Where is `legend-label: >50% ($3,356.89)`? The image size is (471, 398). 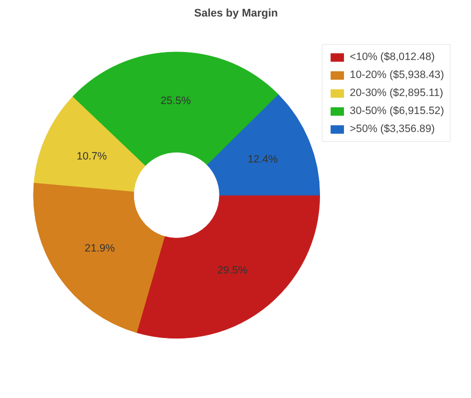
legend-label: >50% ($3,356.89) is located at coordinates (392, 129).